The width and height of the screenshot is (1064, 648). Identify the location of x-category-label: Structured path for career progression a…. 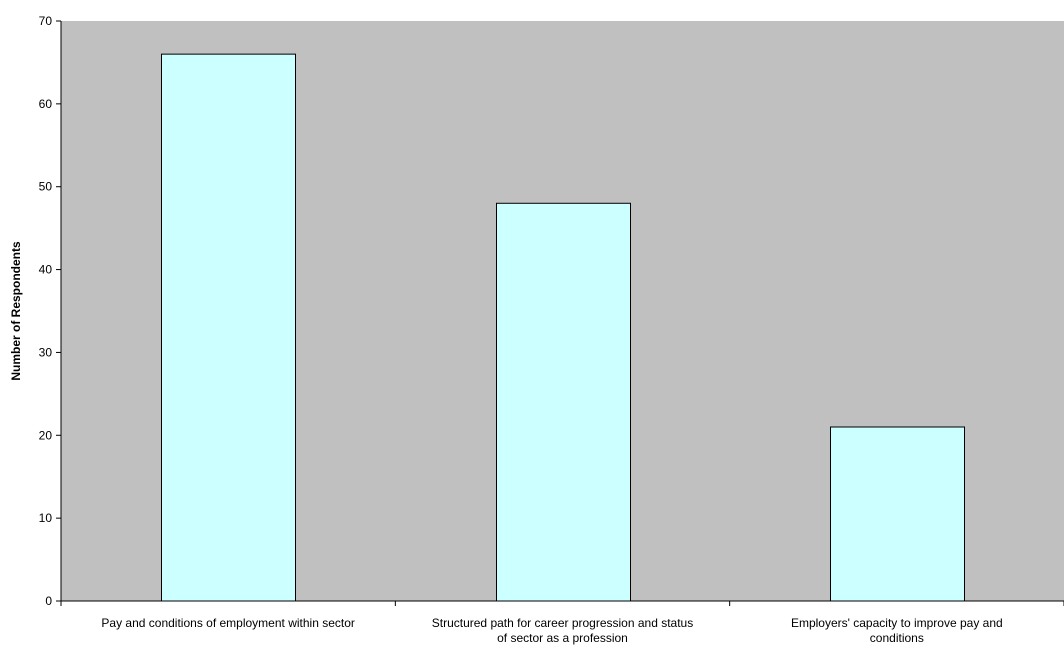
(562, 630).